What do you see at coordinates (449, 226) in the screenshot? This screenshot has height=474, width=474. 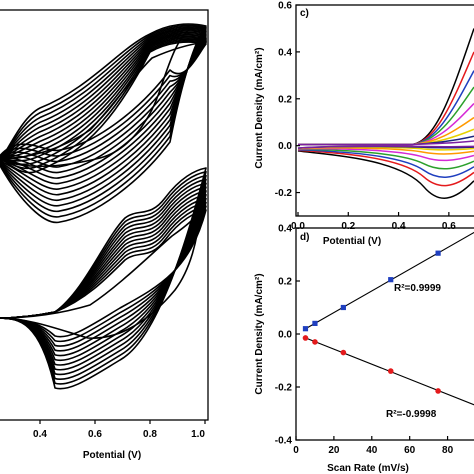 I see `panel-c-x-tick-label: 0.6` at bounding box center [449, 226].